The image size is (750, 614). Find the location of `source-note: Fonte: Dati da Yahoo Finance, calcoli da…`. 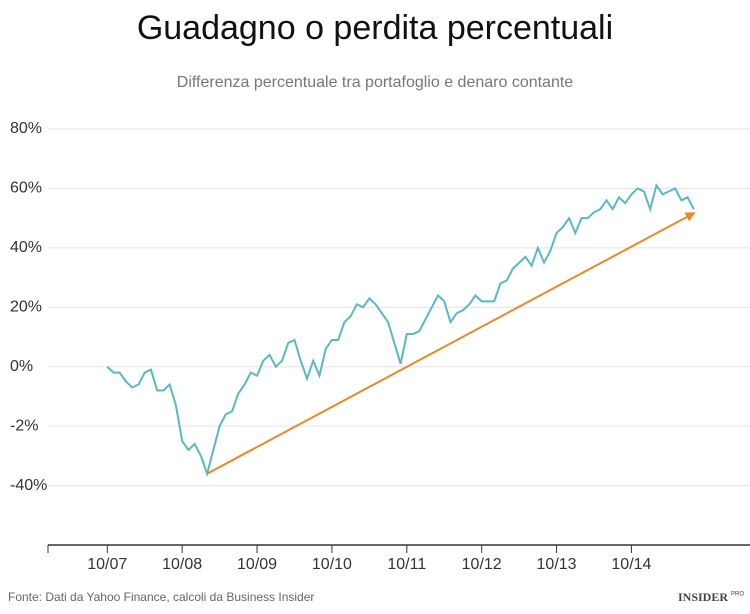

source-note: Fonte: Dati da Yahoo Finance, calcoli da… is located at coordinates (161, 597).